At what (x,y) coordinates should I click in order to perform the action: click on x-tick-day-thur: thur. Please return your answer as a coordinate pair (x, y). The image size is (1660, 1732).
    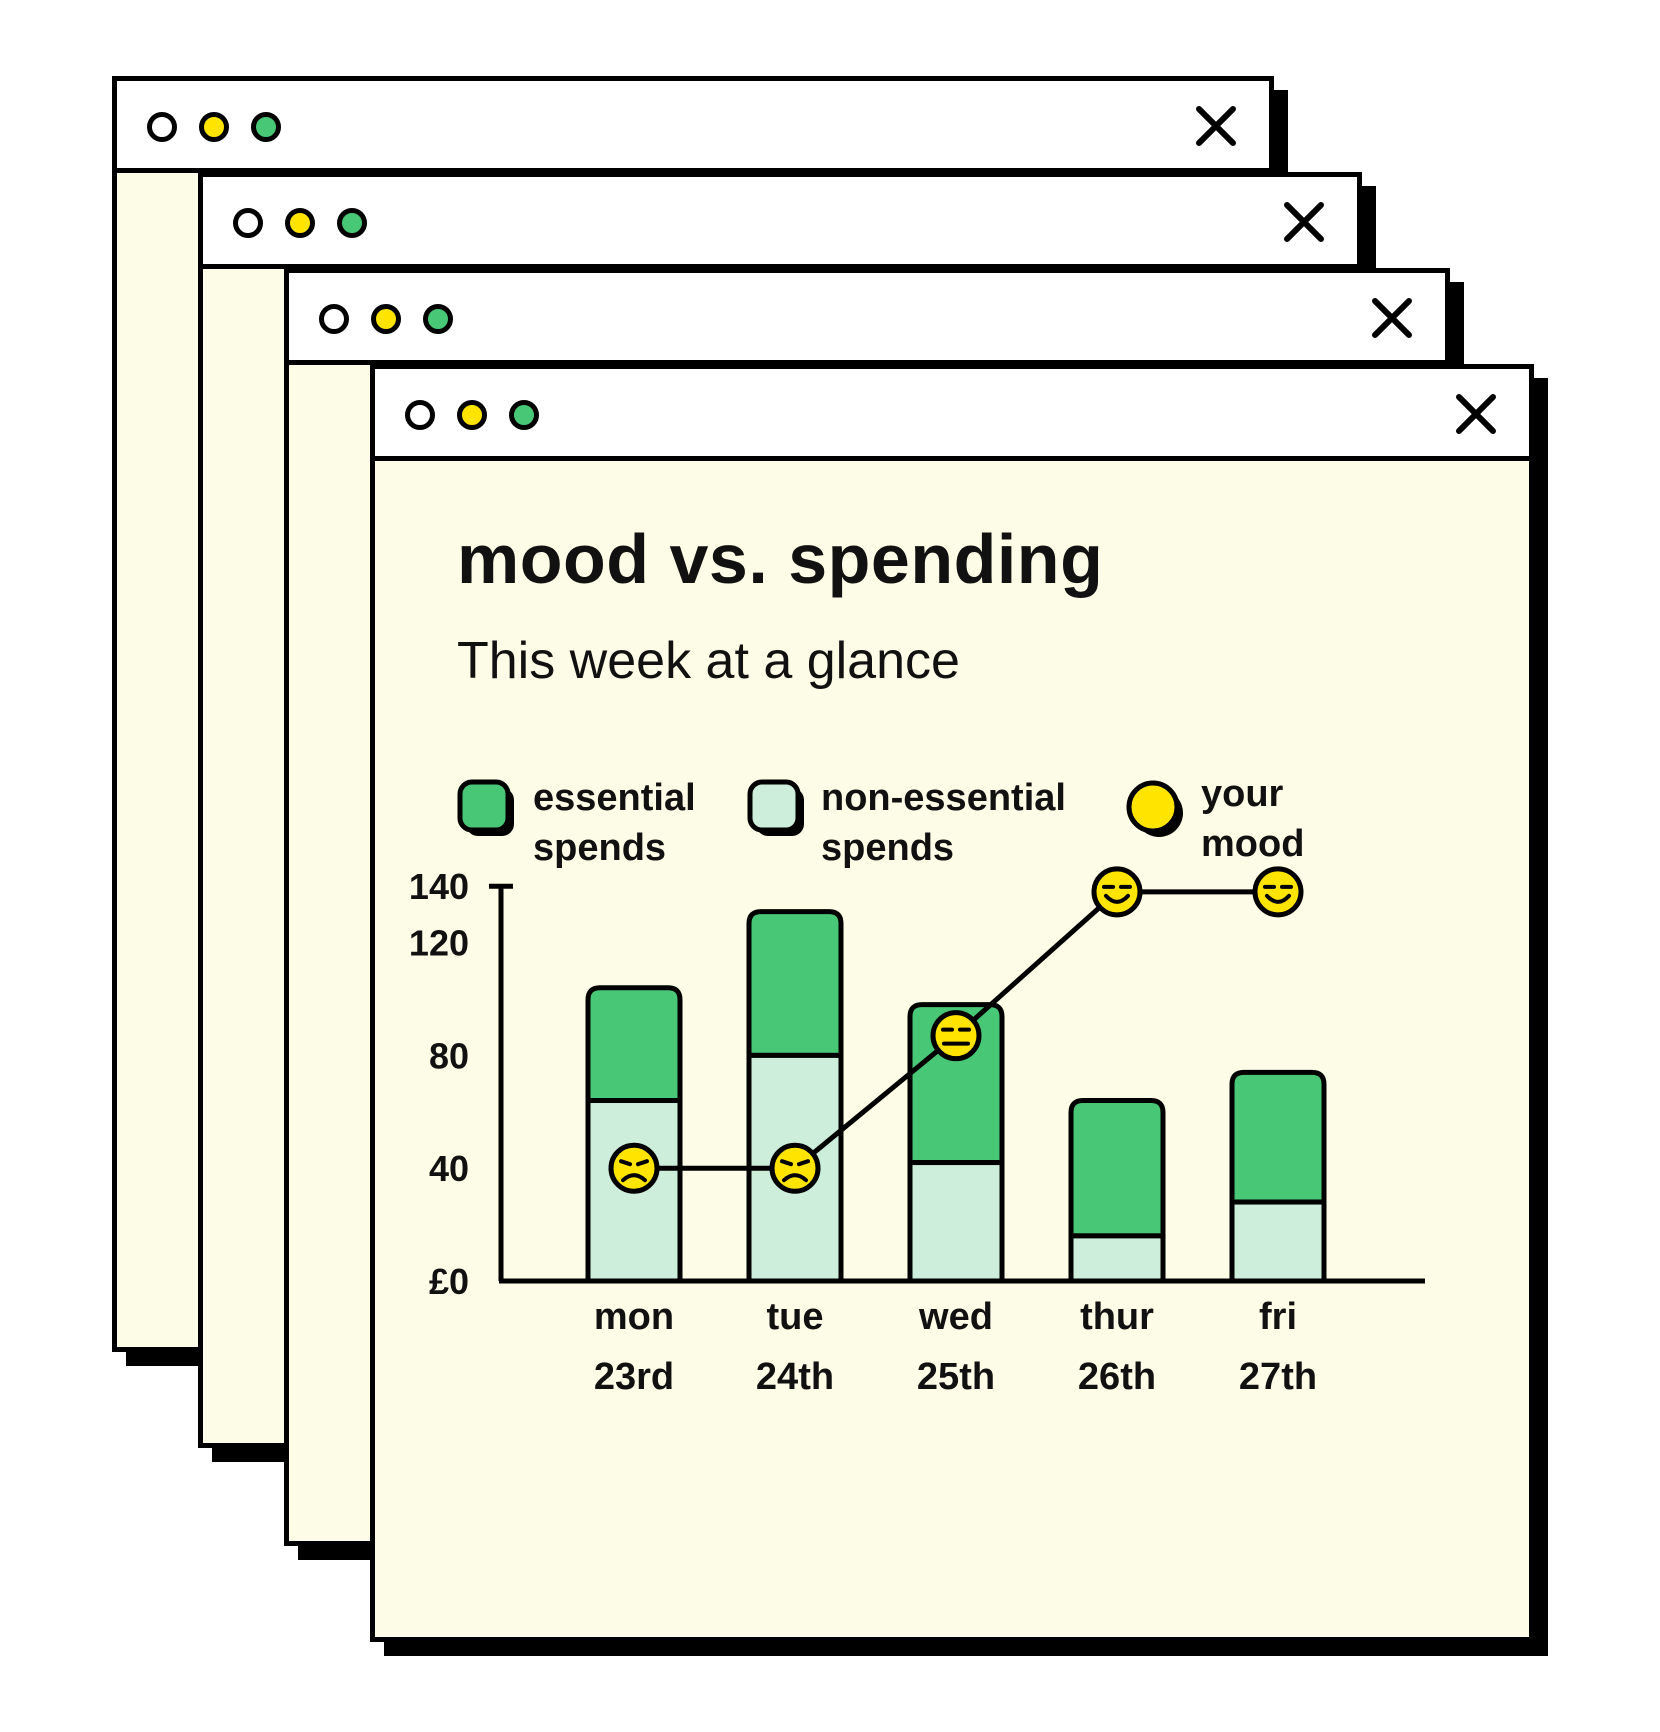
    Looking at the image, I should click on (1117, 1317).